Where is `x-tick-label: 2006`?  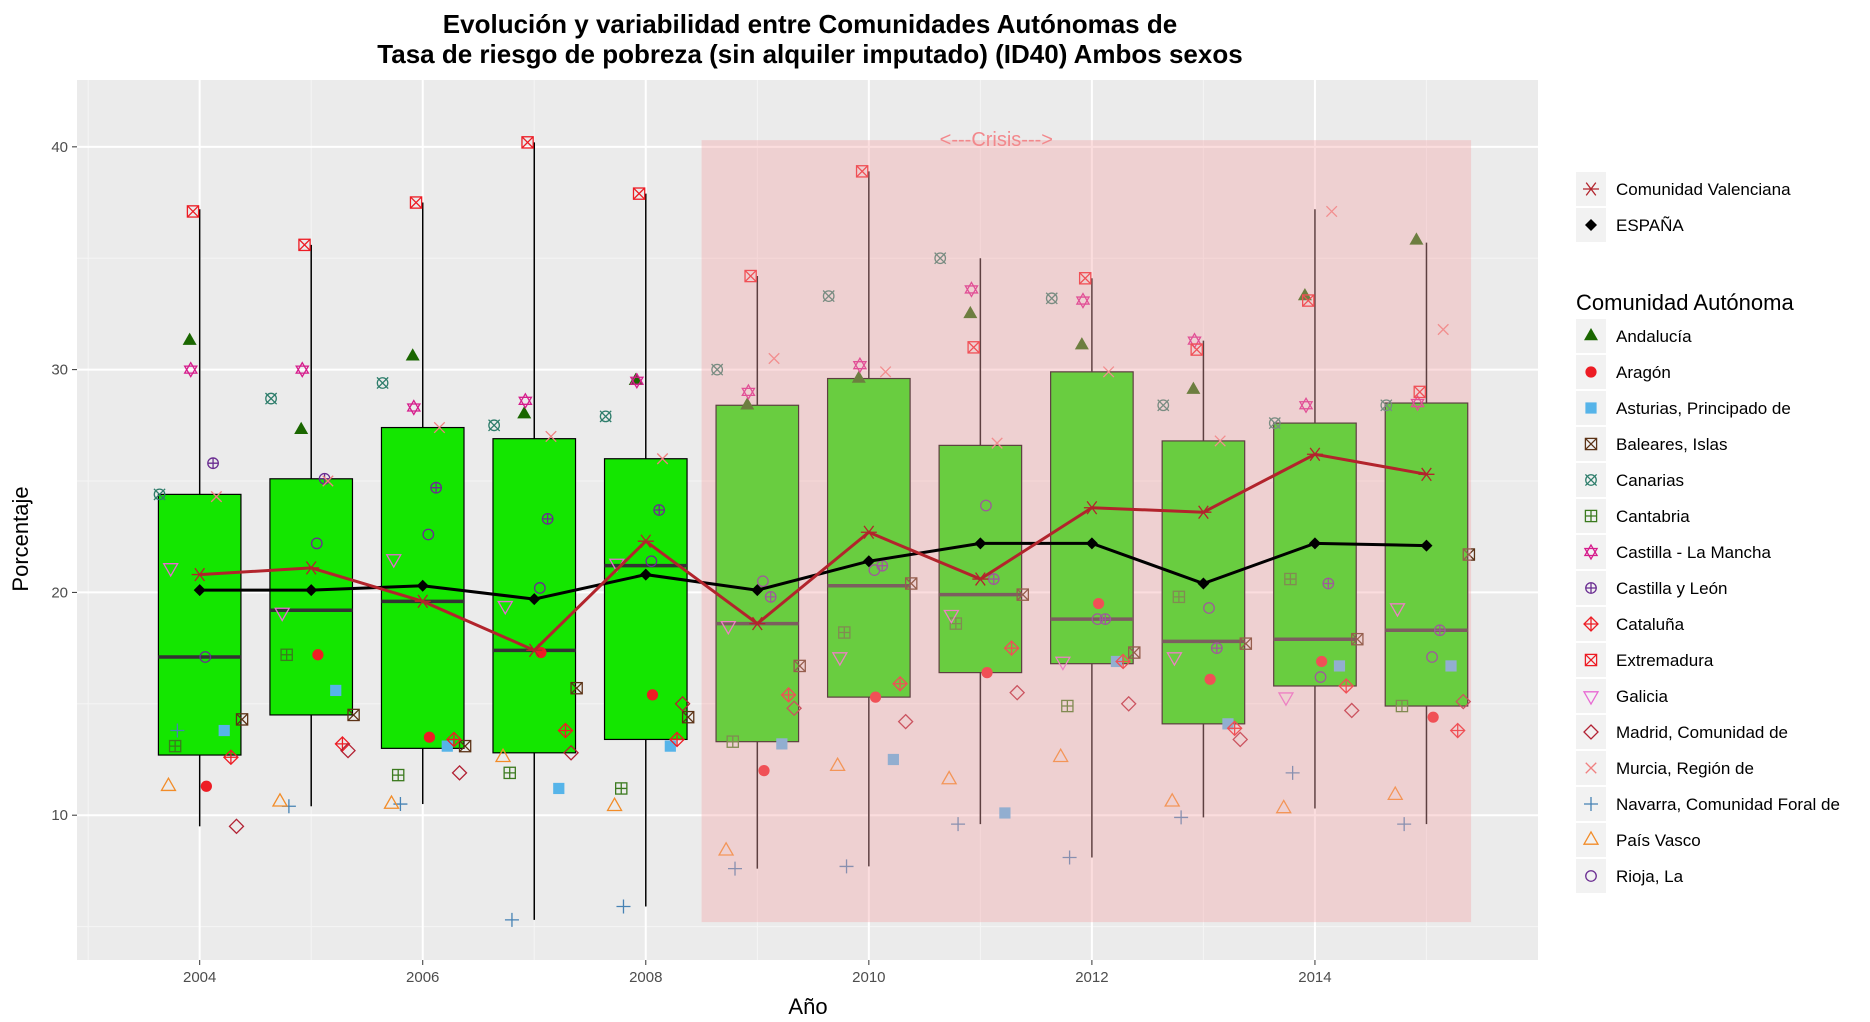 x-tick-label: 2006 is located at coordinates (422, 977).